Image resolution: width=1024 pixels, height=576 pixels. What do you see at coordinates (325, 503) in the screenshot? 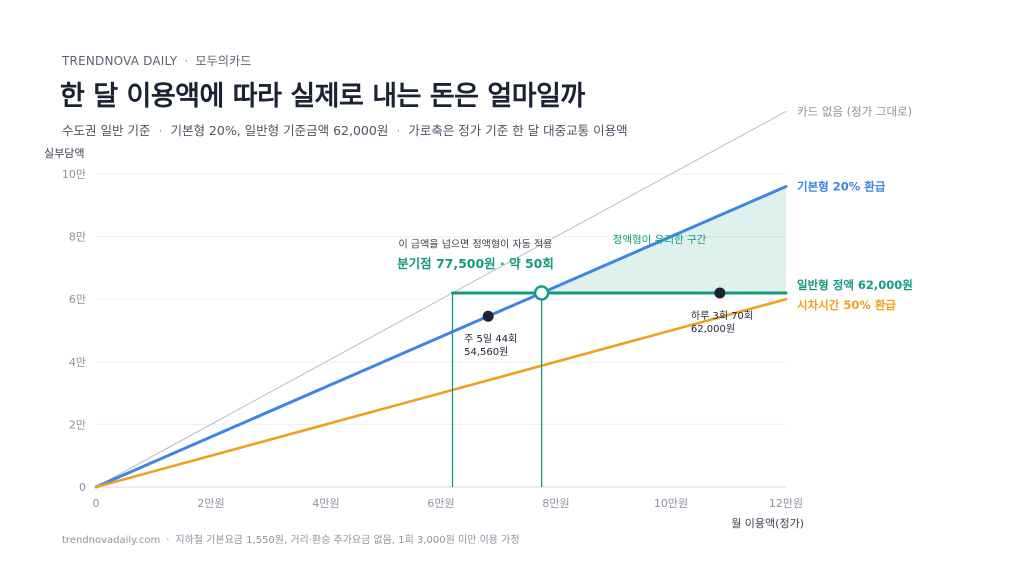
I see `x-tick-label: 4만원` at bounding box center [325, 503].